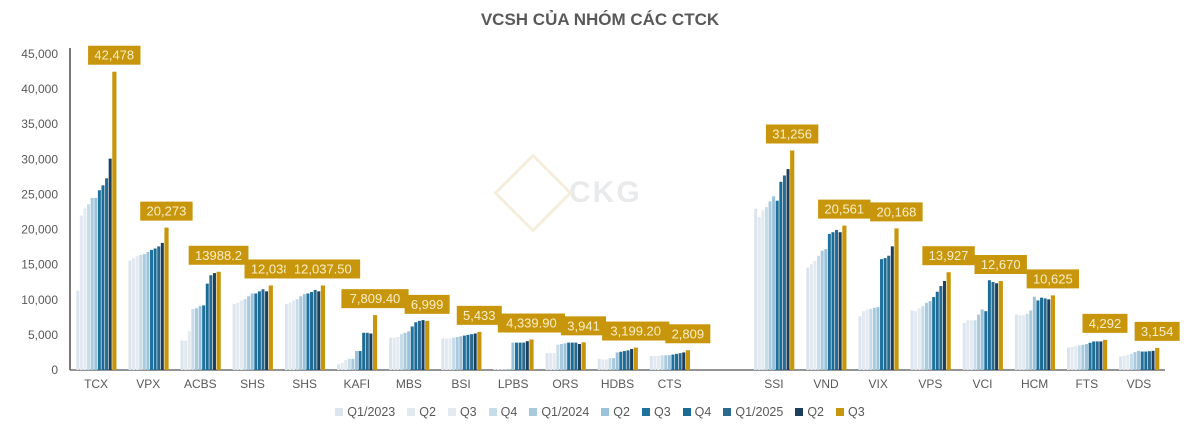 This screenshot has height=437, width=1200. Describe the element at coordinates (356, 384) in the screenshot. I see `x-tick-label: KAFI` at that location.